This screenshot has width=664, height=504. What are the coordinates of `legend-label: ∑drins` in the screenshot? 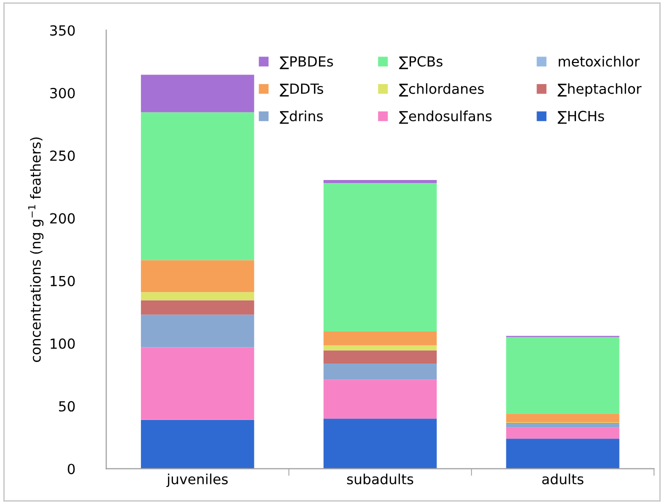 It's located at (301, 117).